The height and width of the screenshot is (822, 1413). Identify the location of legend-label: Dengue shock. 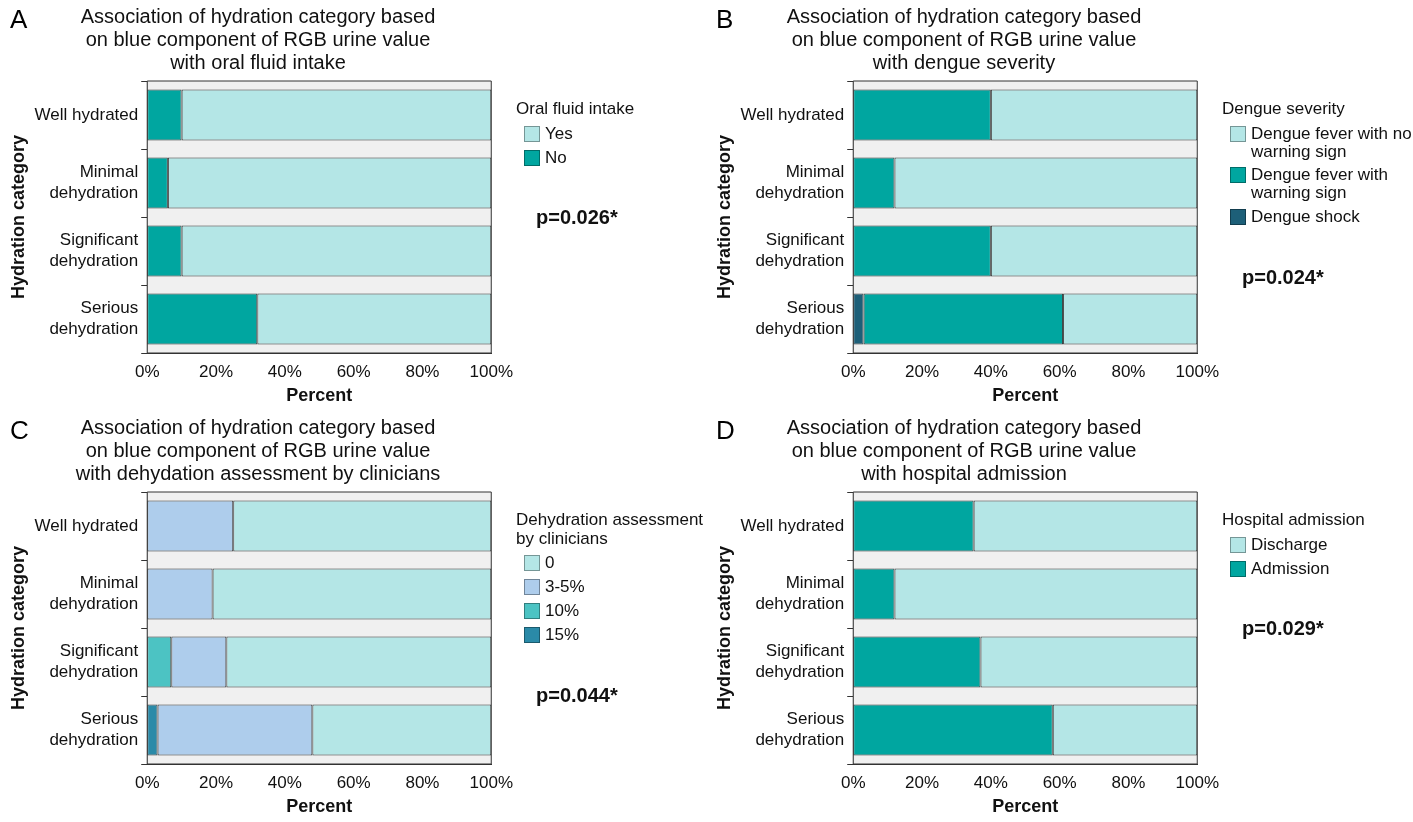
(1305, 217).